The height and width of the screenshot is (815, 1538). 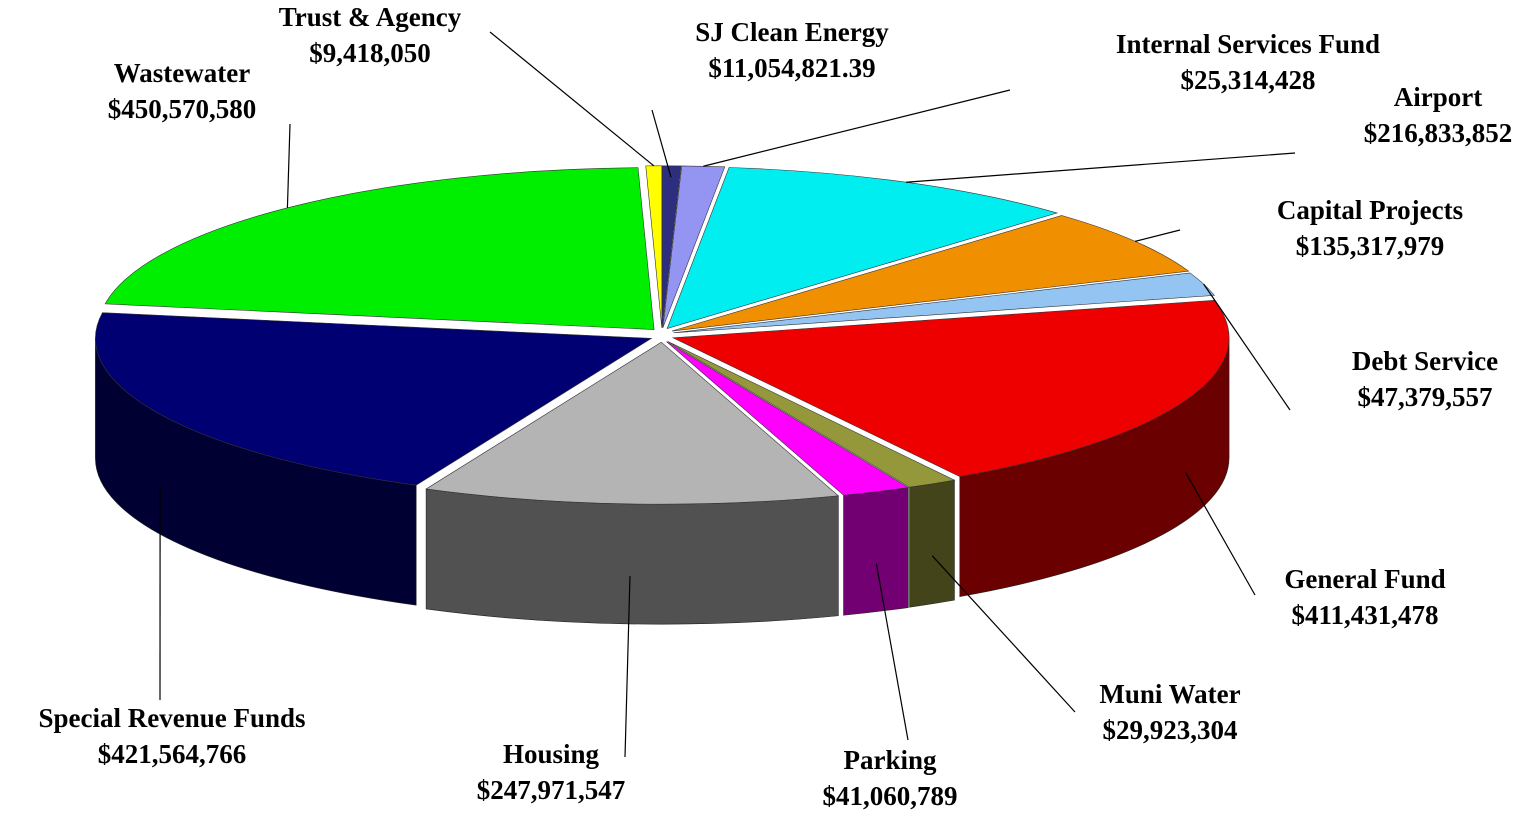 What do you see at coordinates (1170, 730) in the screenshot?
I see `value-label: $29,923,304` at bounding box center [1170, 730].